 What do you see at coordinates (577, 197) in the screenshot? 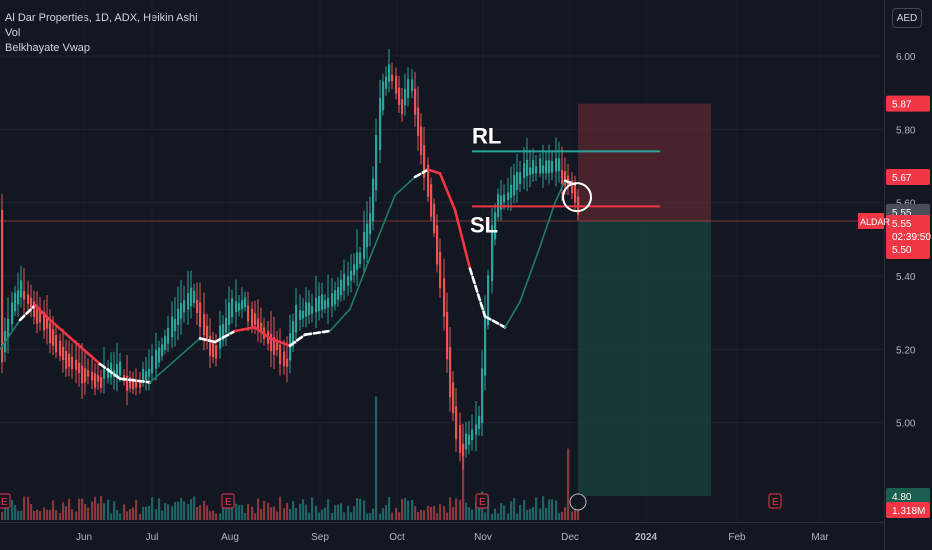
I see `highlight-circle` at bounding box center [577, 197].